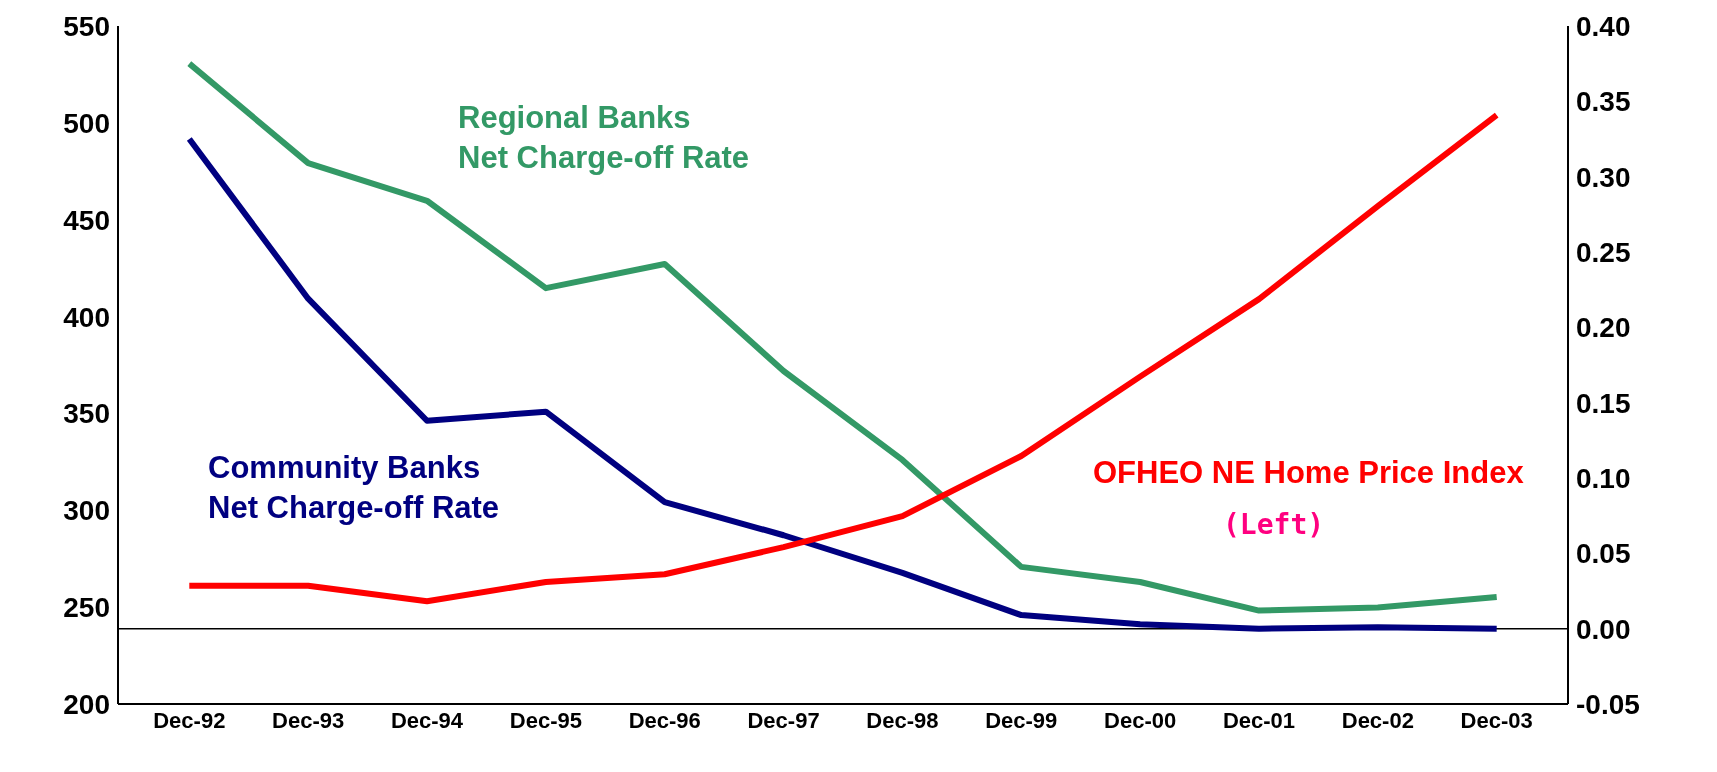 The image size is (1717, 772). Describe the element at coordinates (1603, 629) in the screenshot. I see `y2-tick-label: 0.00` at that location.